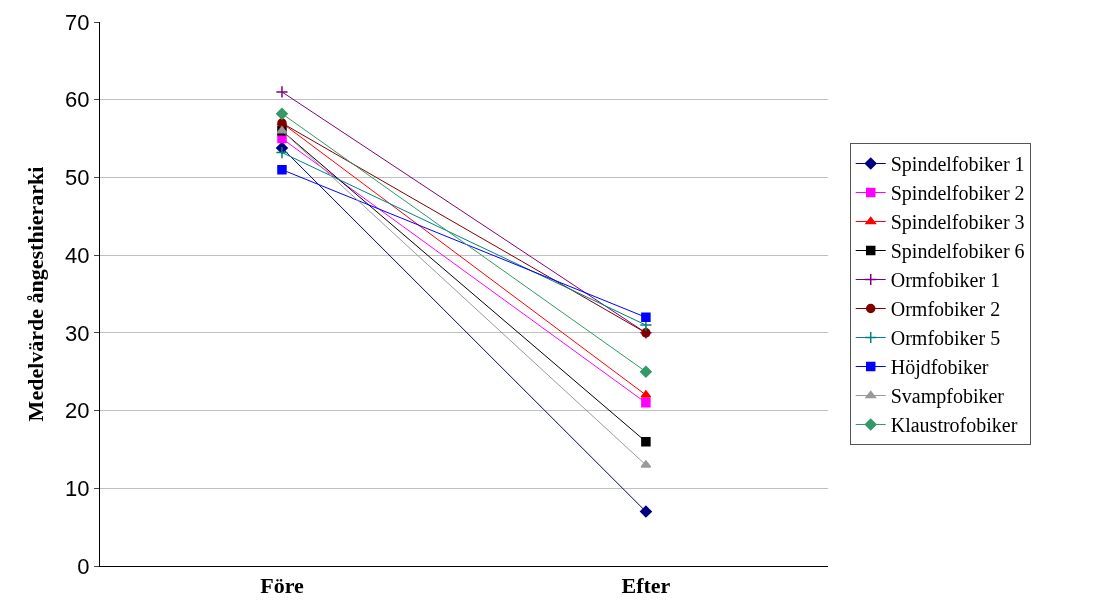 This screenshot has width=1103, height=616. What do you see at coordinates (954, 425) in the screenshot?
I see `legend-label: Klaustrofobiker` at bounding box center [954, 425].